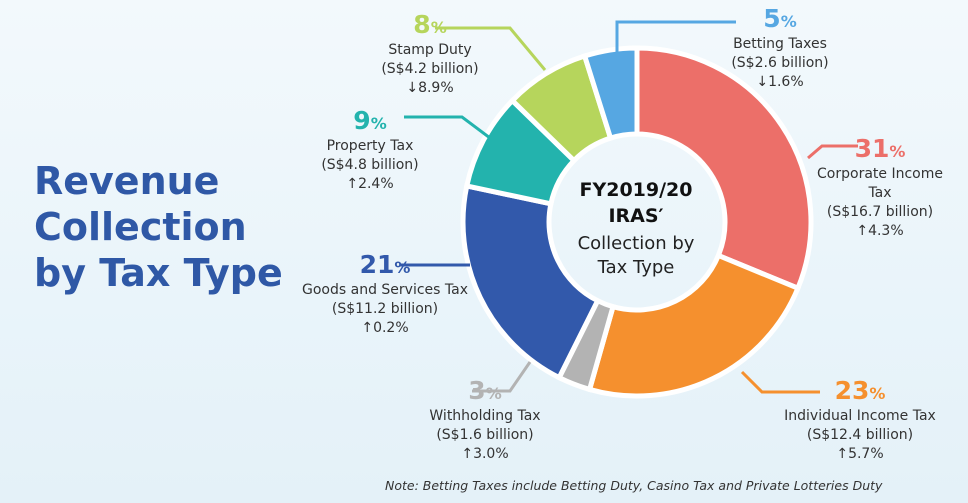 The width and height of the screenshot is (968, 503). Describe the element at coordinates (391, 328) in the screenshot. I see `change-value: 0.2%` at that location.